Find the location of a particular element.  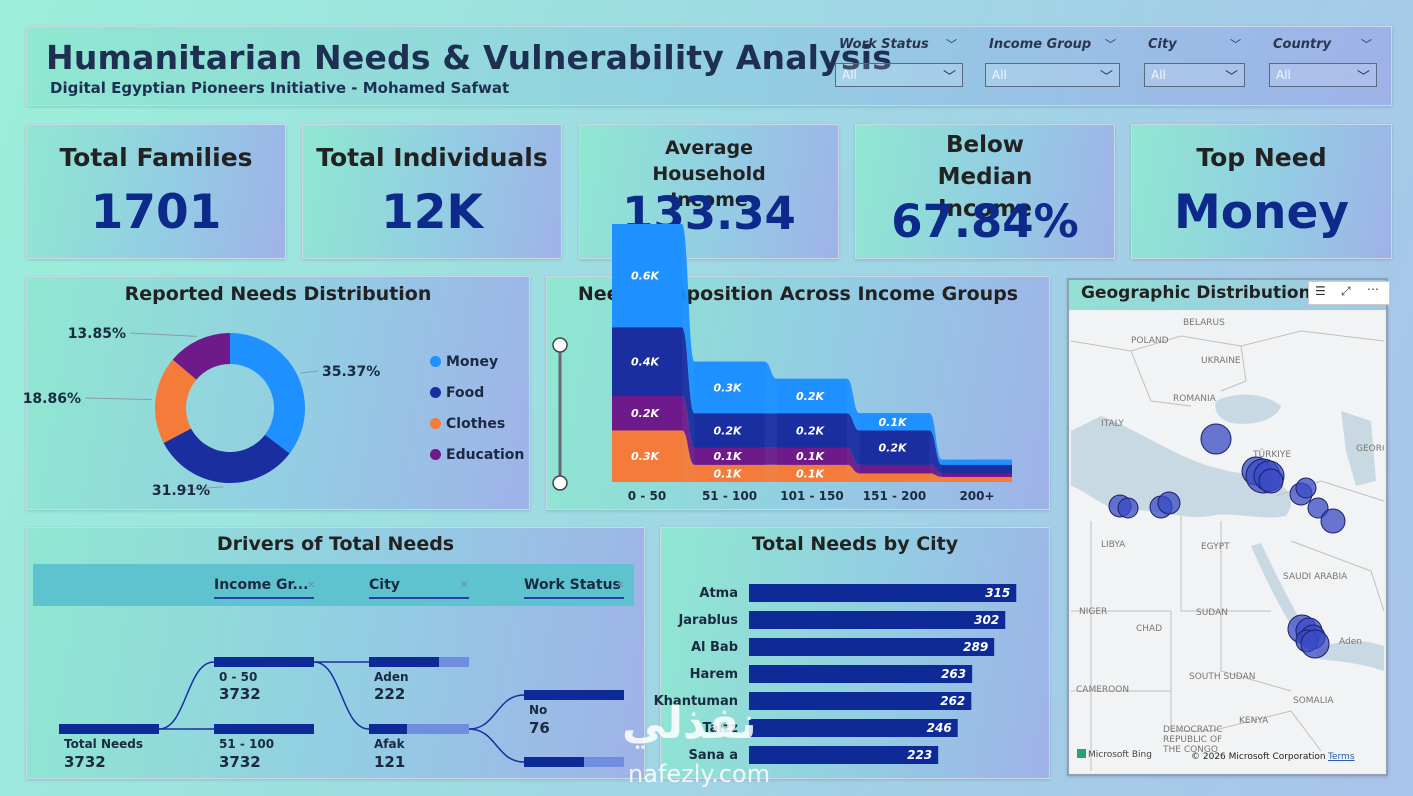

tree-node-label: Aden is located at coordinates (391, 677).